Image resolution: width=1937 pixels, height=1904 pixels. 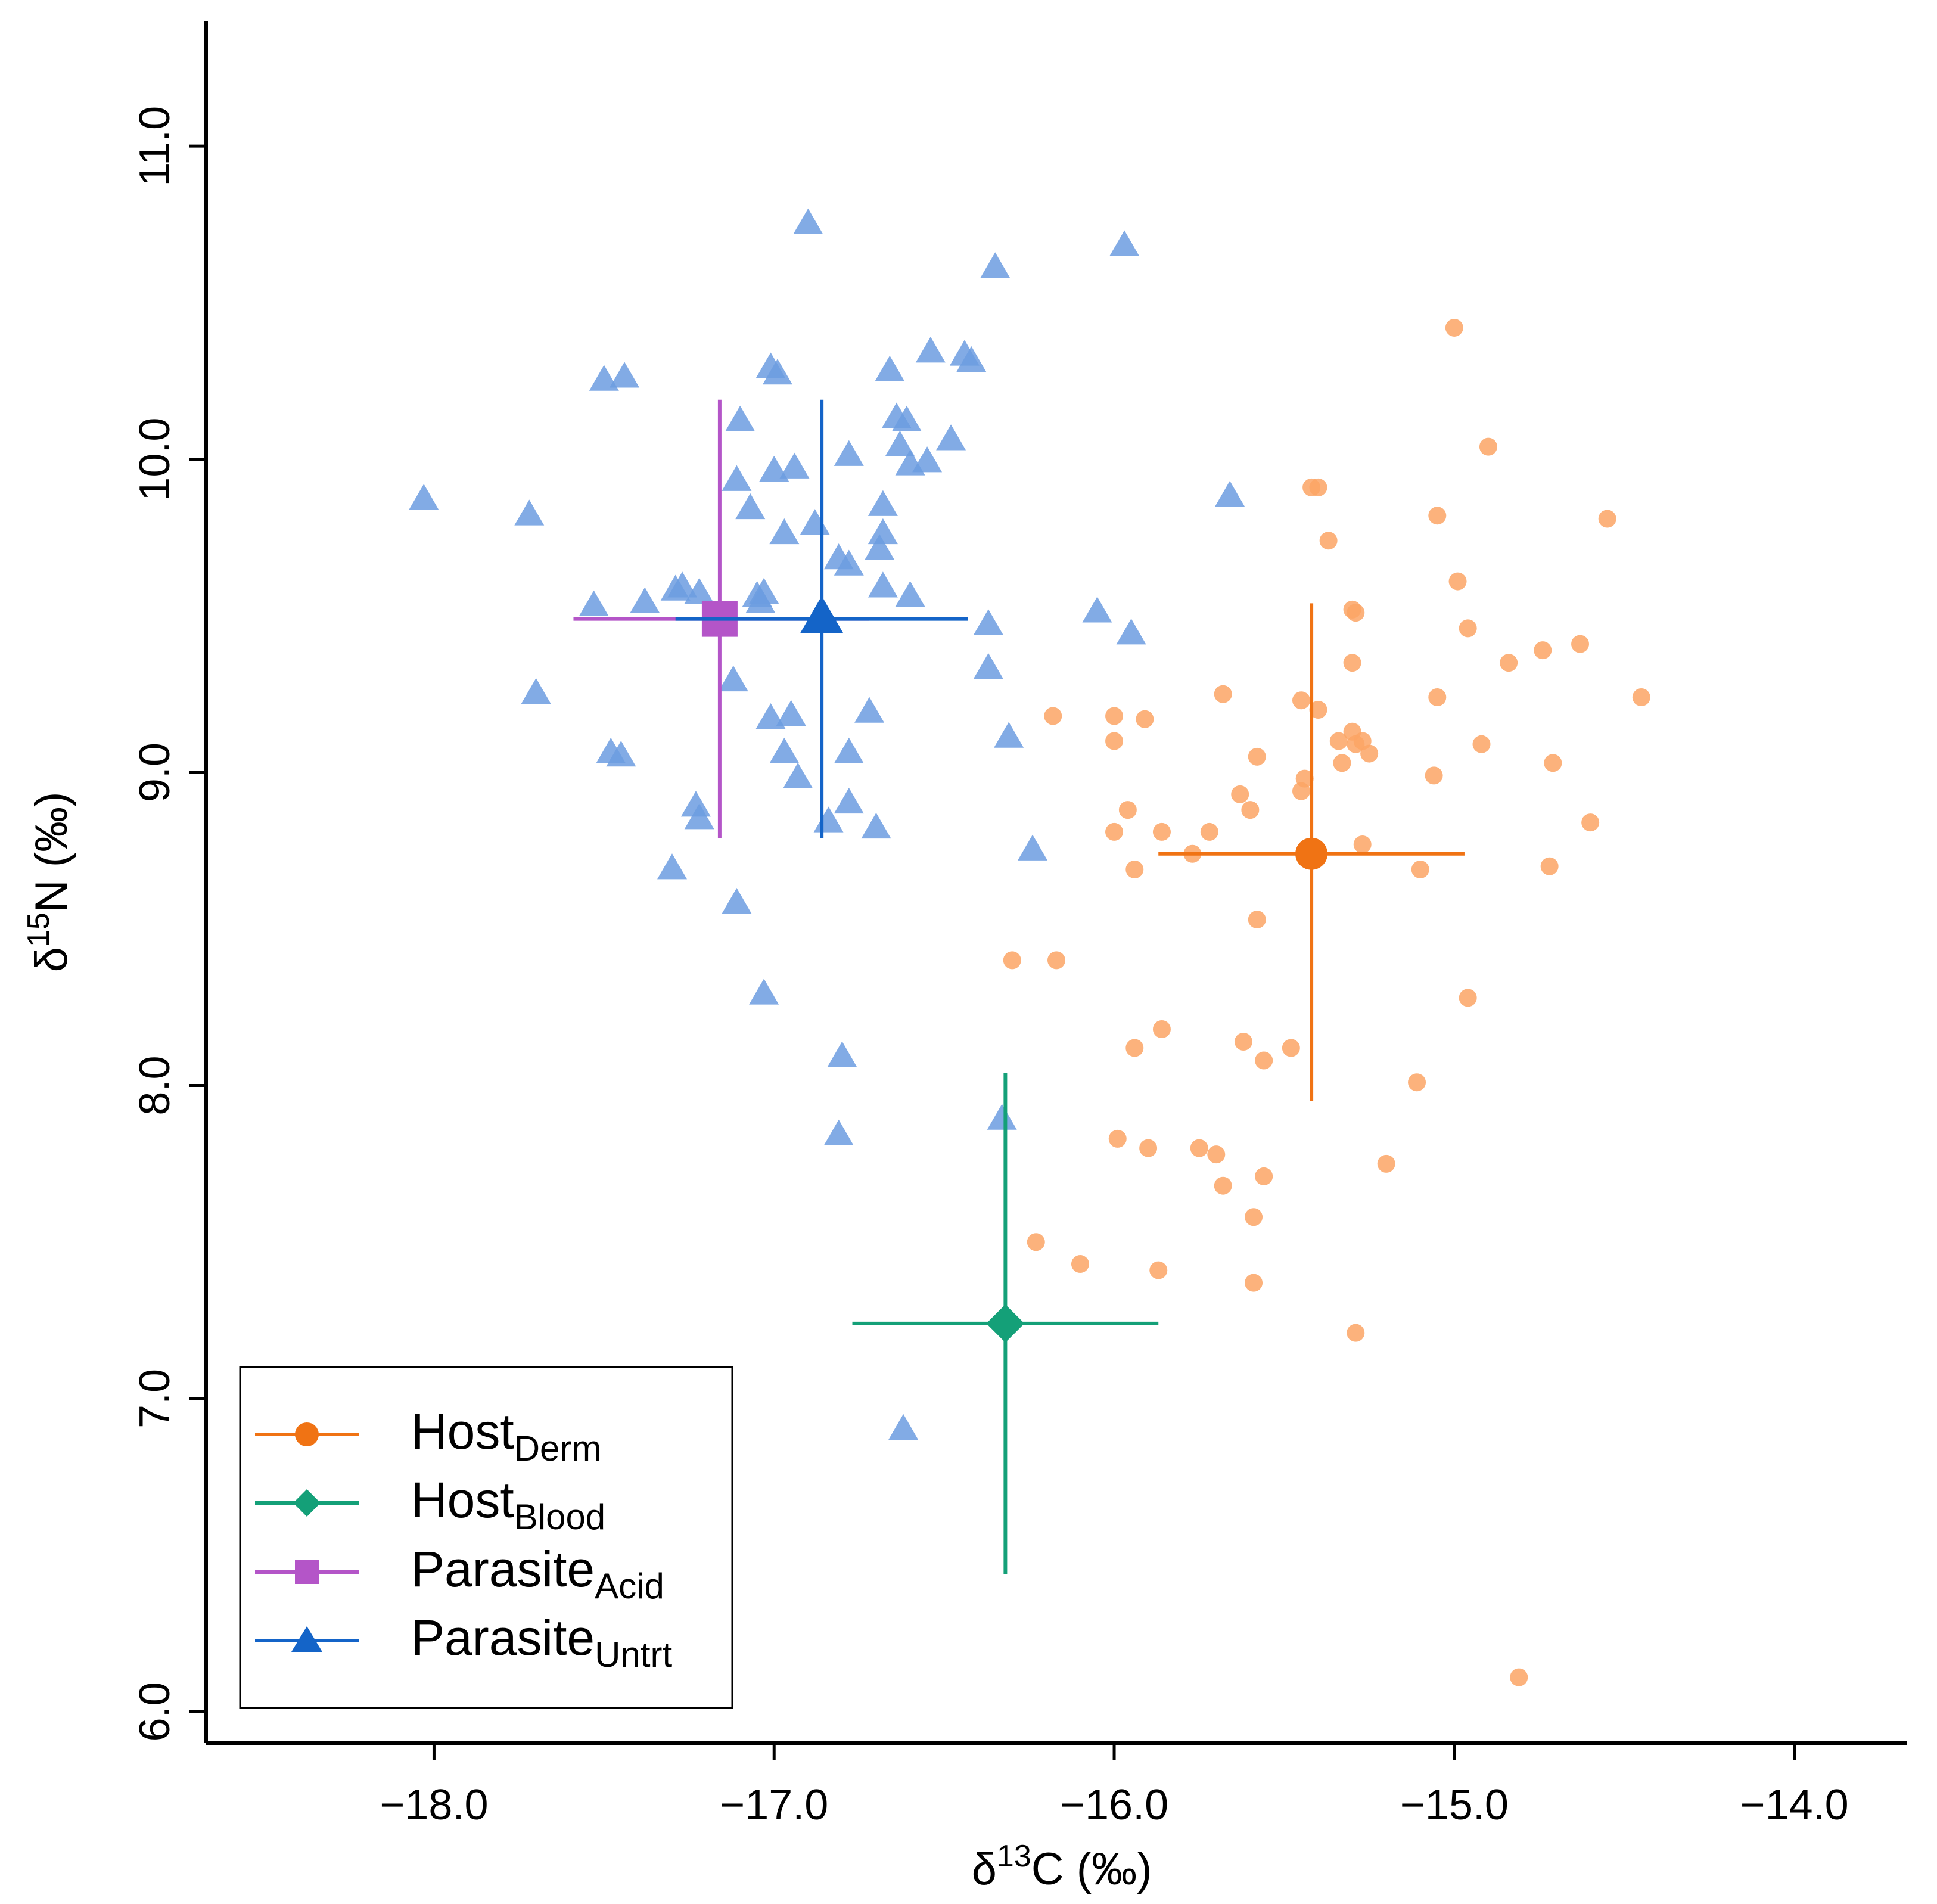 I want to click on y-axis-title-sup: 15, so click(x=38, y=929).